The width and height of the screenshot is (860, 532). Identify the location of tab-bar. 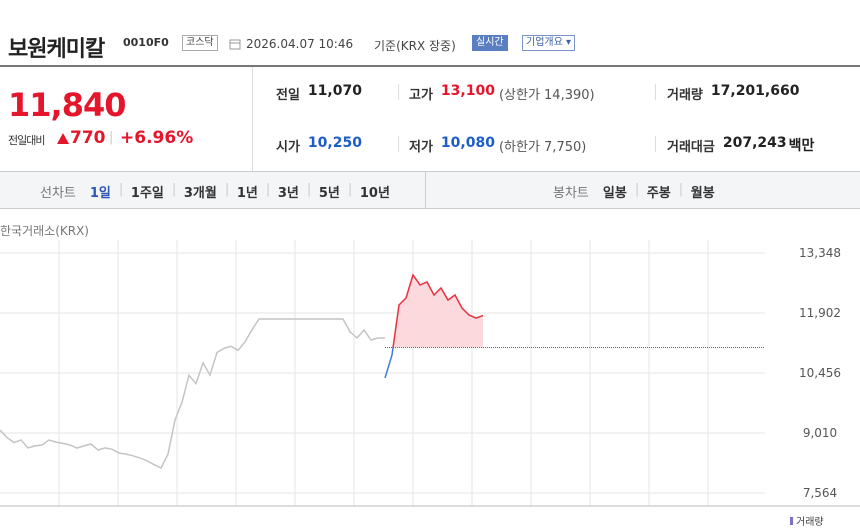
(430, 190).